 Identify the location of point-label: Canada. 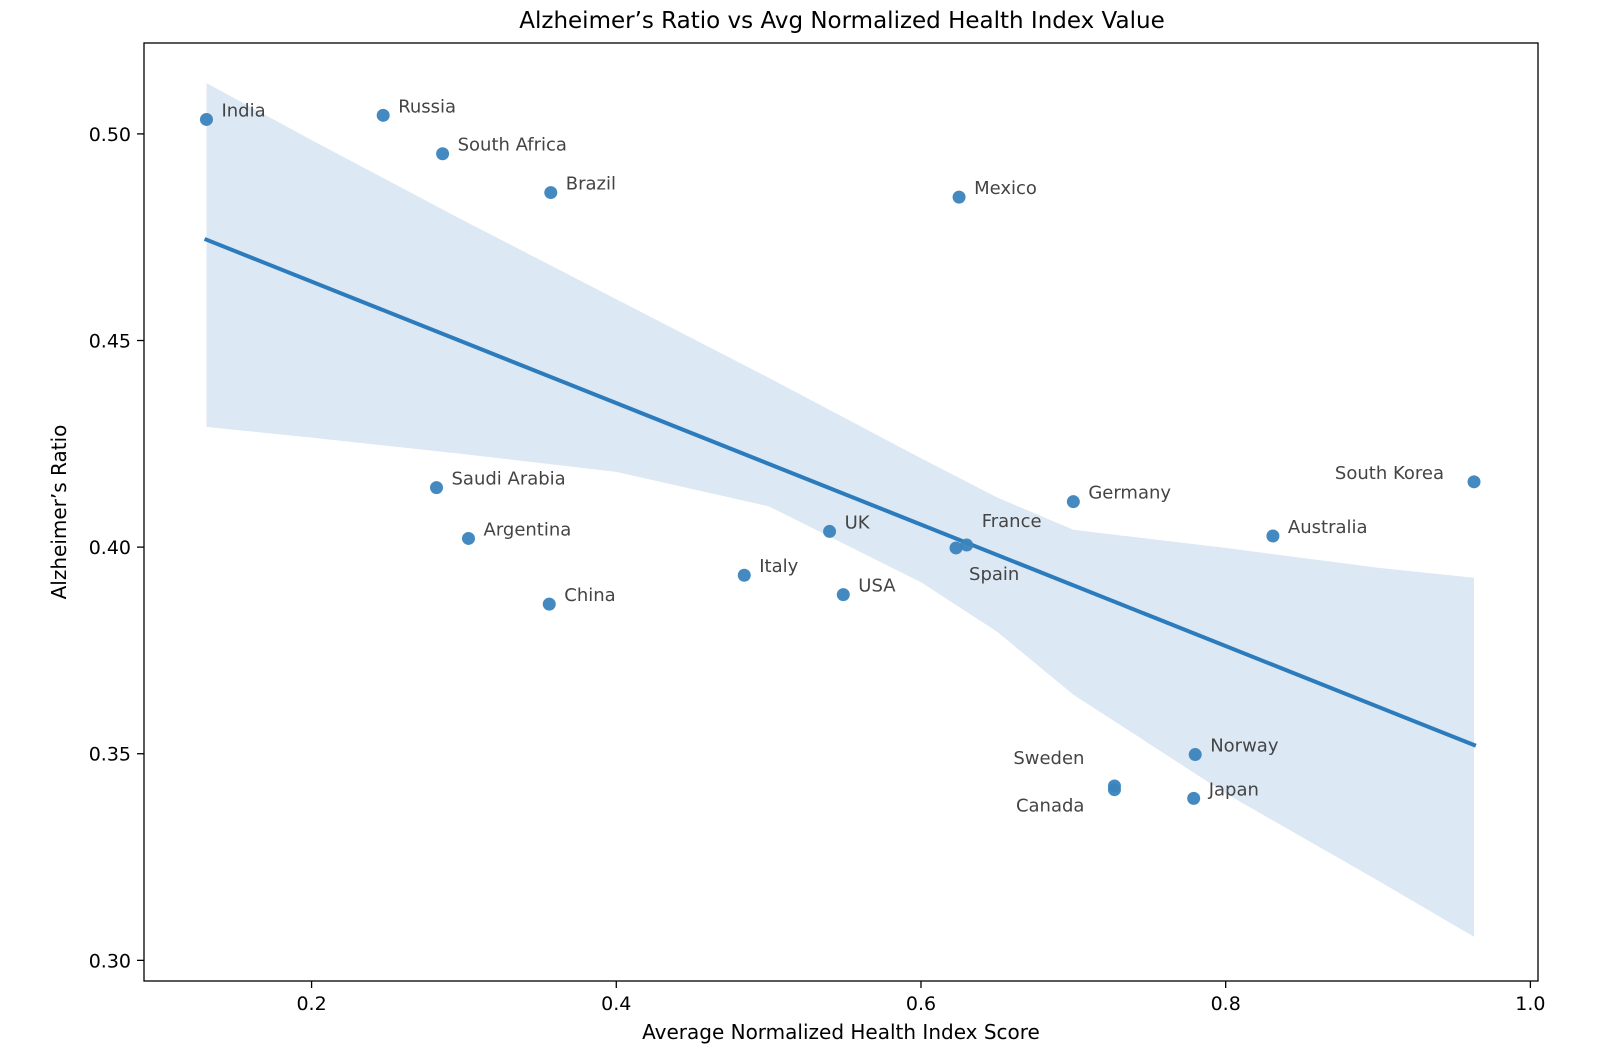
(1050, 806).